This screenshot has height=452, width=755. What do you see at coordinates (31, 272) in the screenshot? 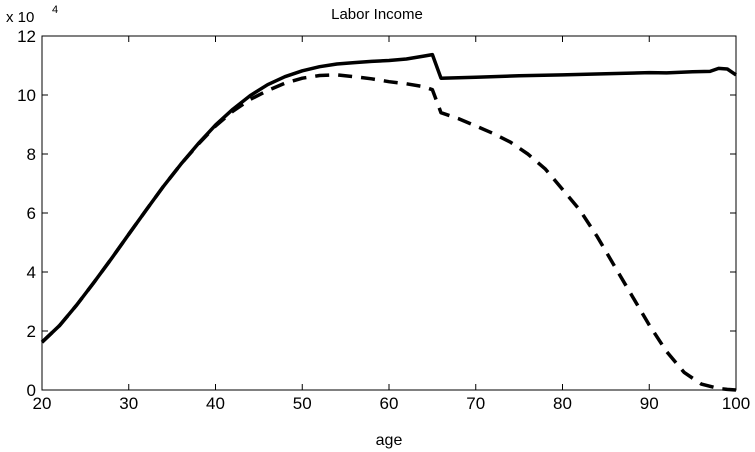
I see `y-tick-label: 4` at bounding box center [31, 272].